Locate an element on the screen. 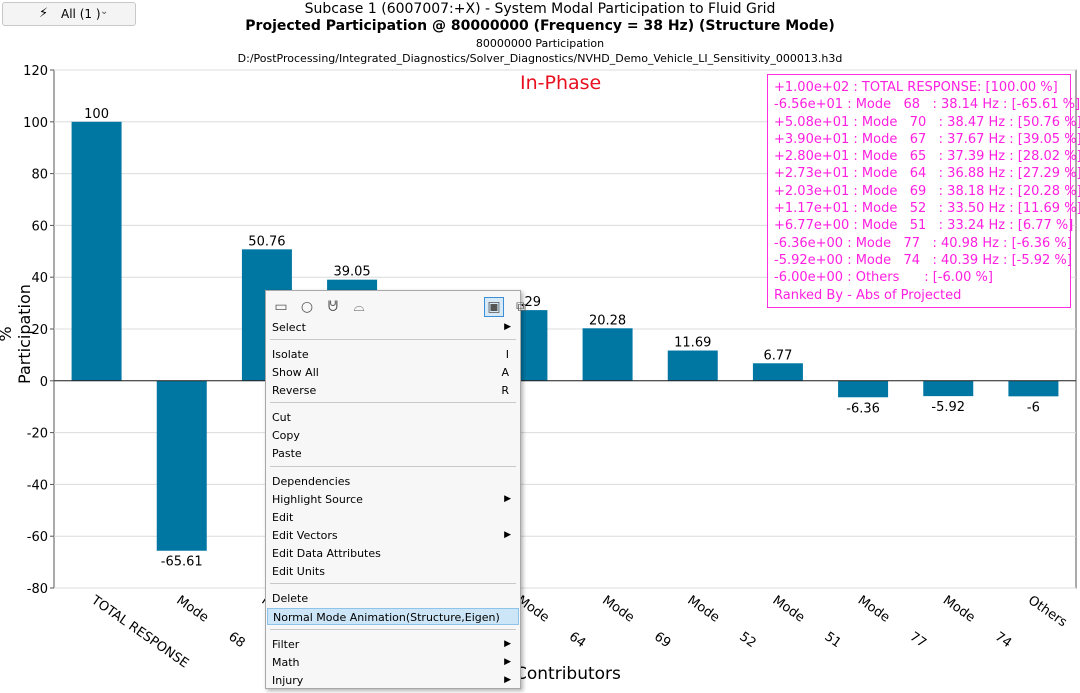  menu-item-delete: Delete is located at coordinates (393, 598).